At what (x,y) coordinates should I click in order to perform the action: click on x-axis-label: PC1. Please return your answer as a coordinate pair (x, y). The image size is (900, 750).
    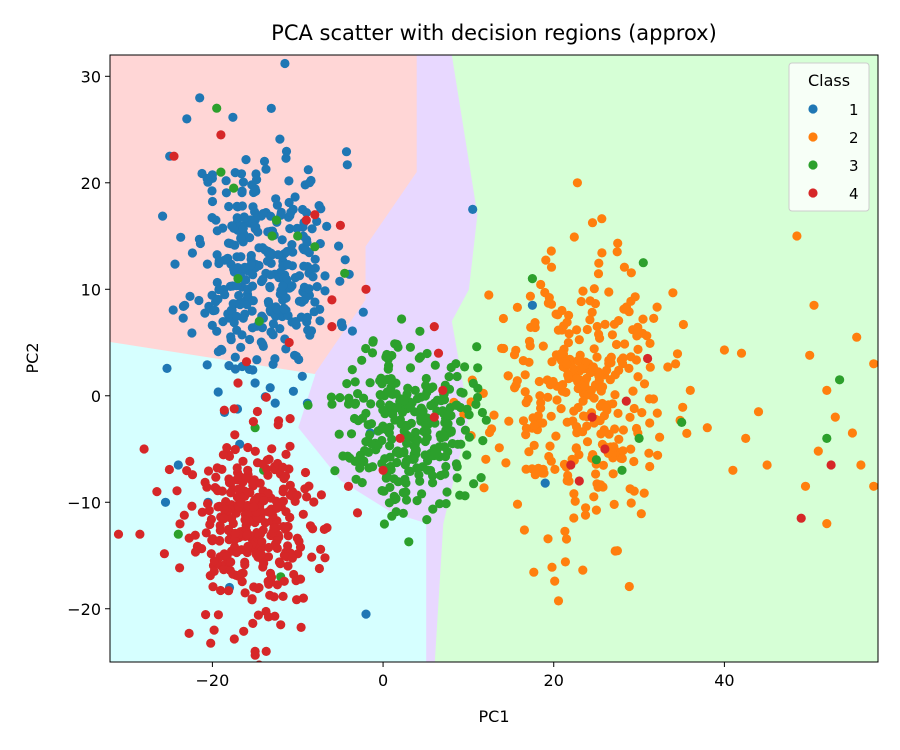
    Looking at the image, I should click on (494, 716).